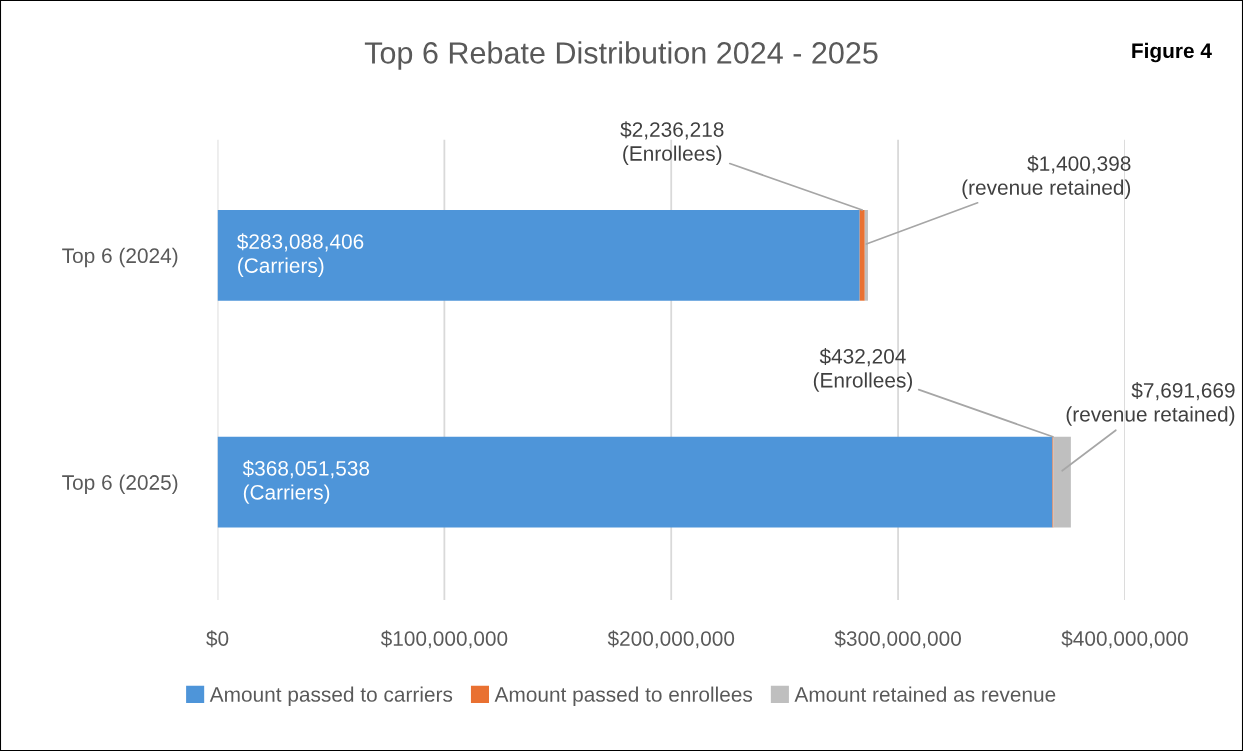 The width and height of the screenshot is (1243, 751). I want to click on caption: Figure 4, so click(1172, 52).